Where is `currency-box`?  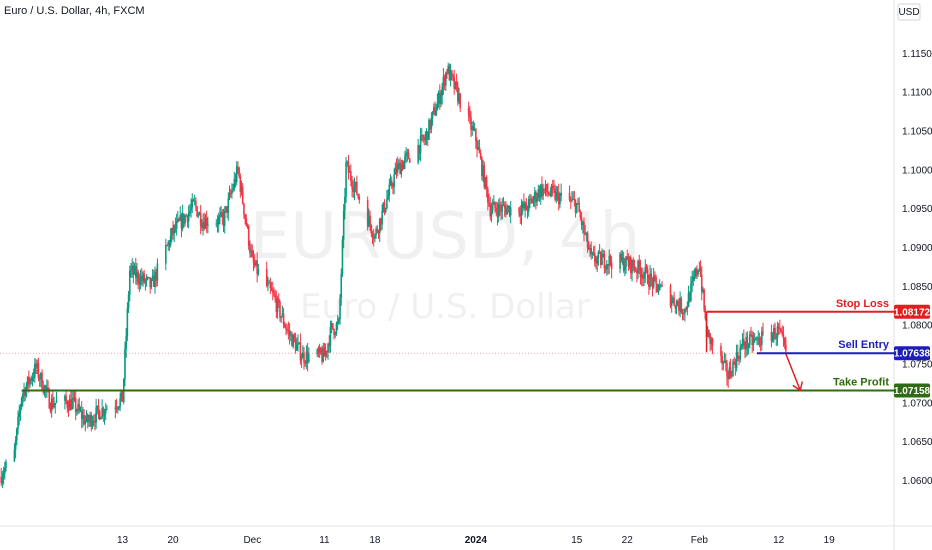
currency-box is located at coordinates (909, 12).